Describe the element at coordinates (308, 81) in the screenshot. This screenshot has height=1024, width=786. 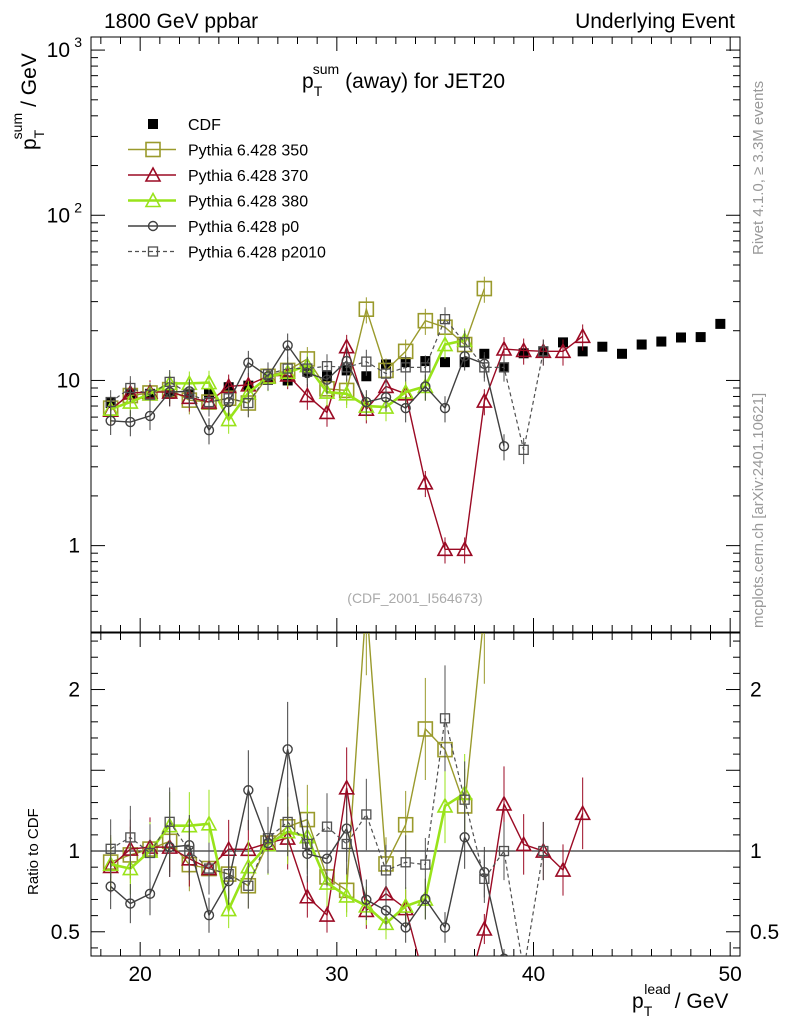
I see `title-main: p` at that location.